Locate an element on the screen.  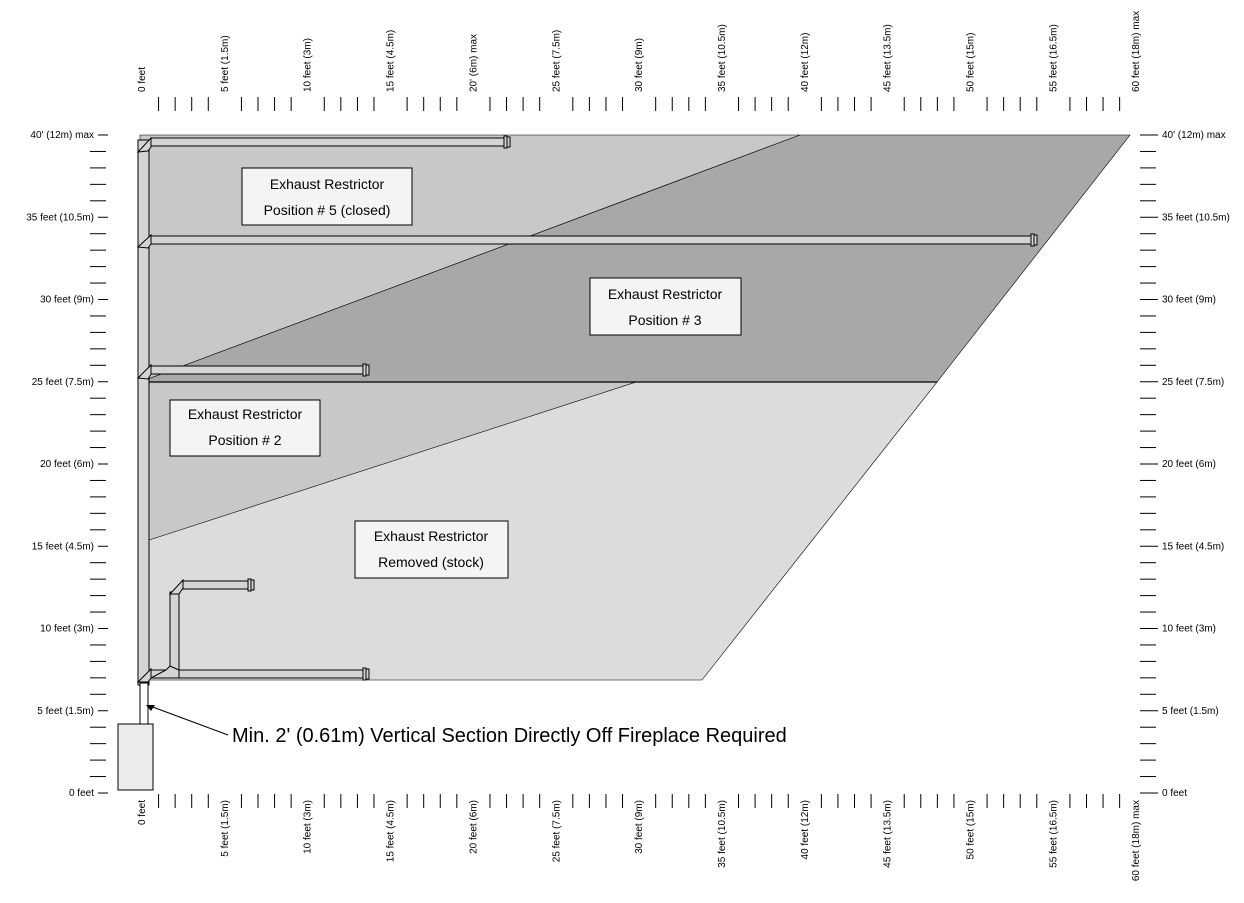
left-axis-label: 20 feet (6m) is located at coordinates (67, 464).